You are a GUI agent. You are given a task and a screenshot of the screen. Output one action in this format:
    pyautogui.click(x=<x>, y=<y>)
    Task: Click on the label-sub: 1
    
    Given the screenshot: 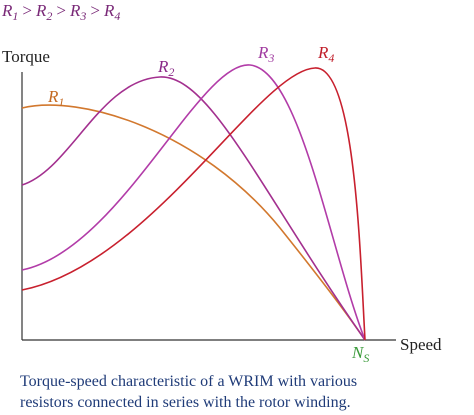 What is the action you would take?
    pyautogui.click(x=61, y=102)
    